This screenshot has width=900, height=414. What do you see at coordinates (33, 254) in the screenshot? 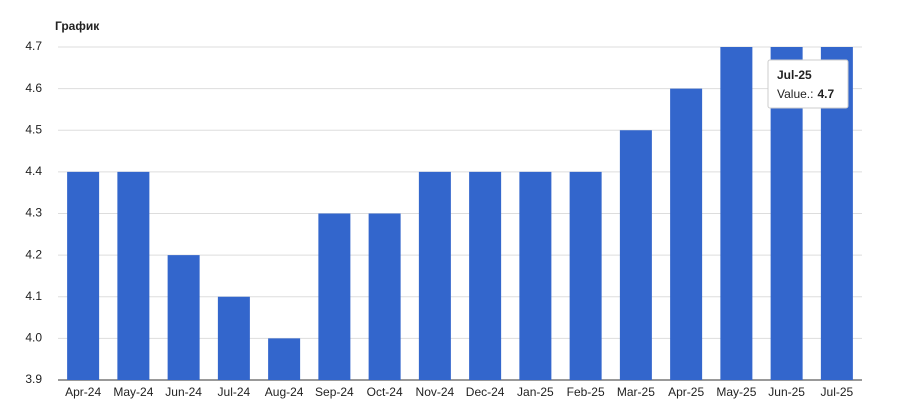
I see `y-tick-label: 4.2` at bounding box center [33, 254].